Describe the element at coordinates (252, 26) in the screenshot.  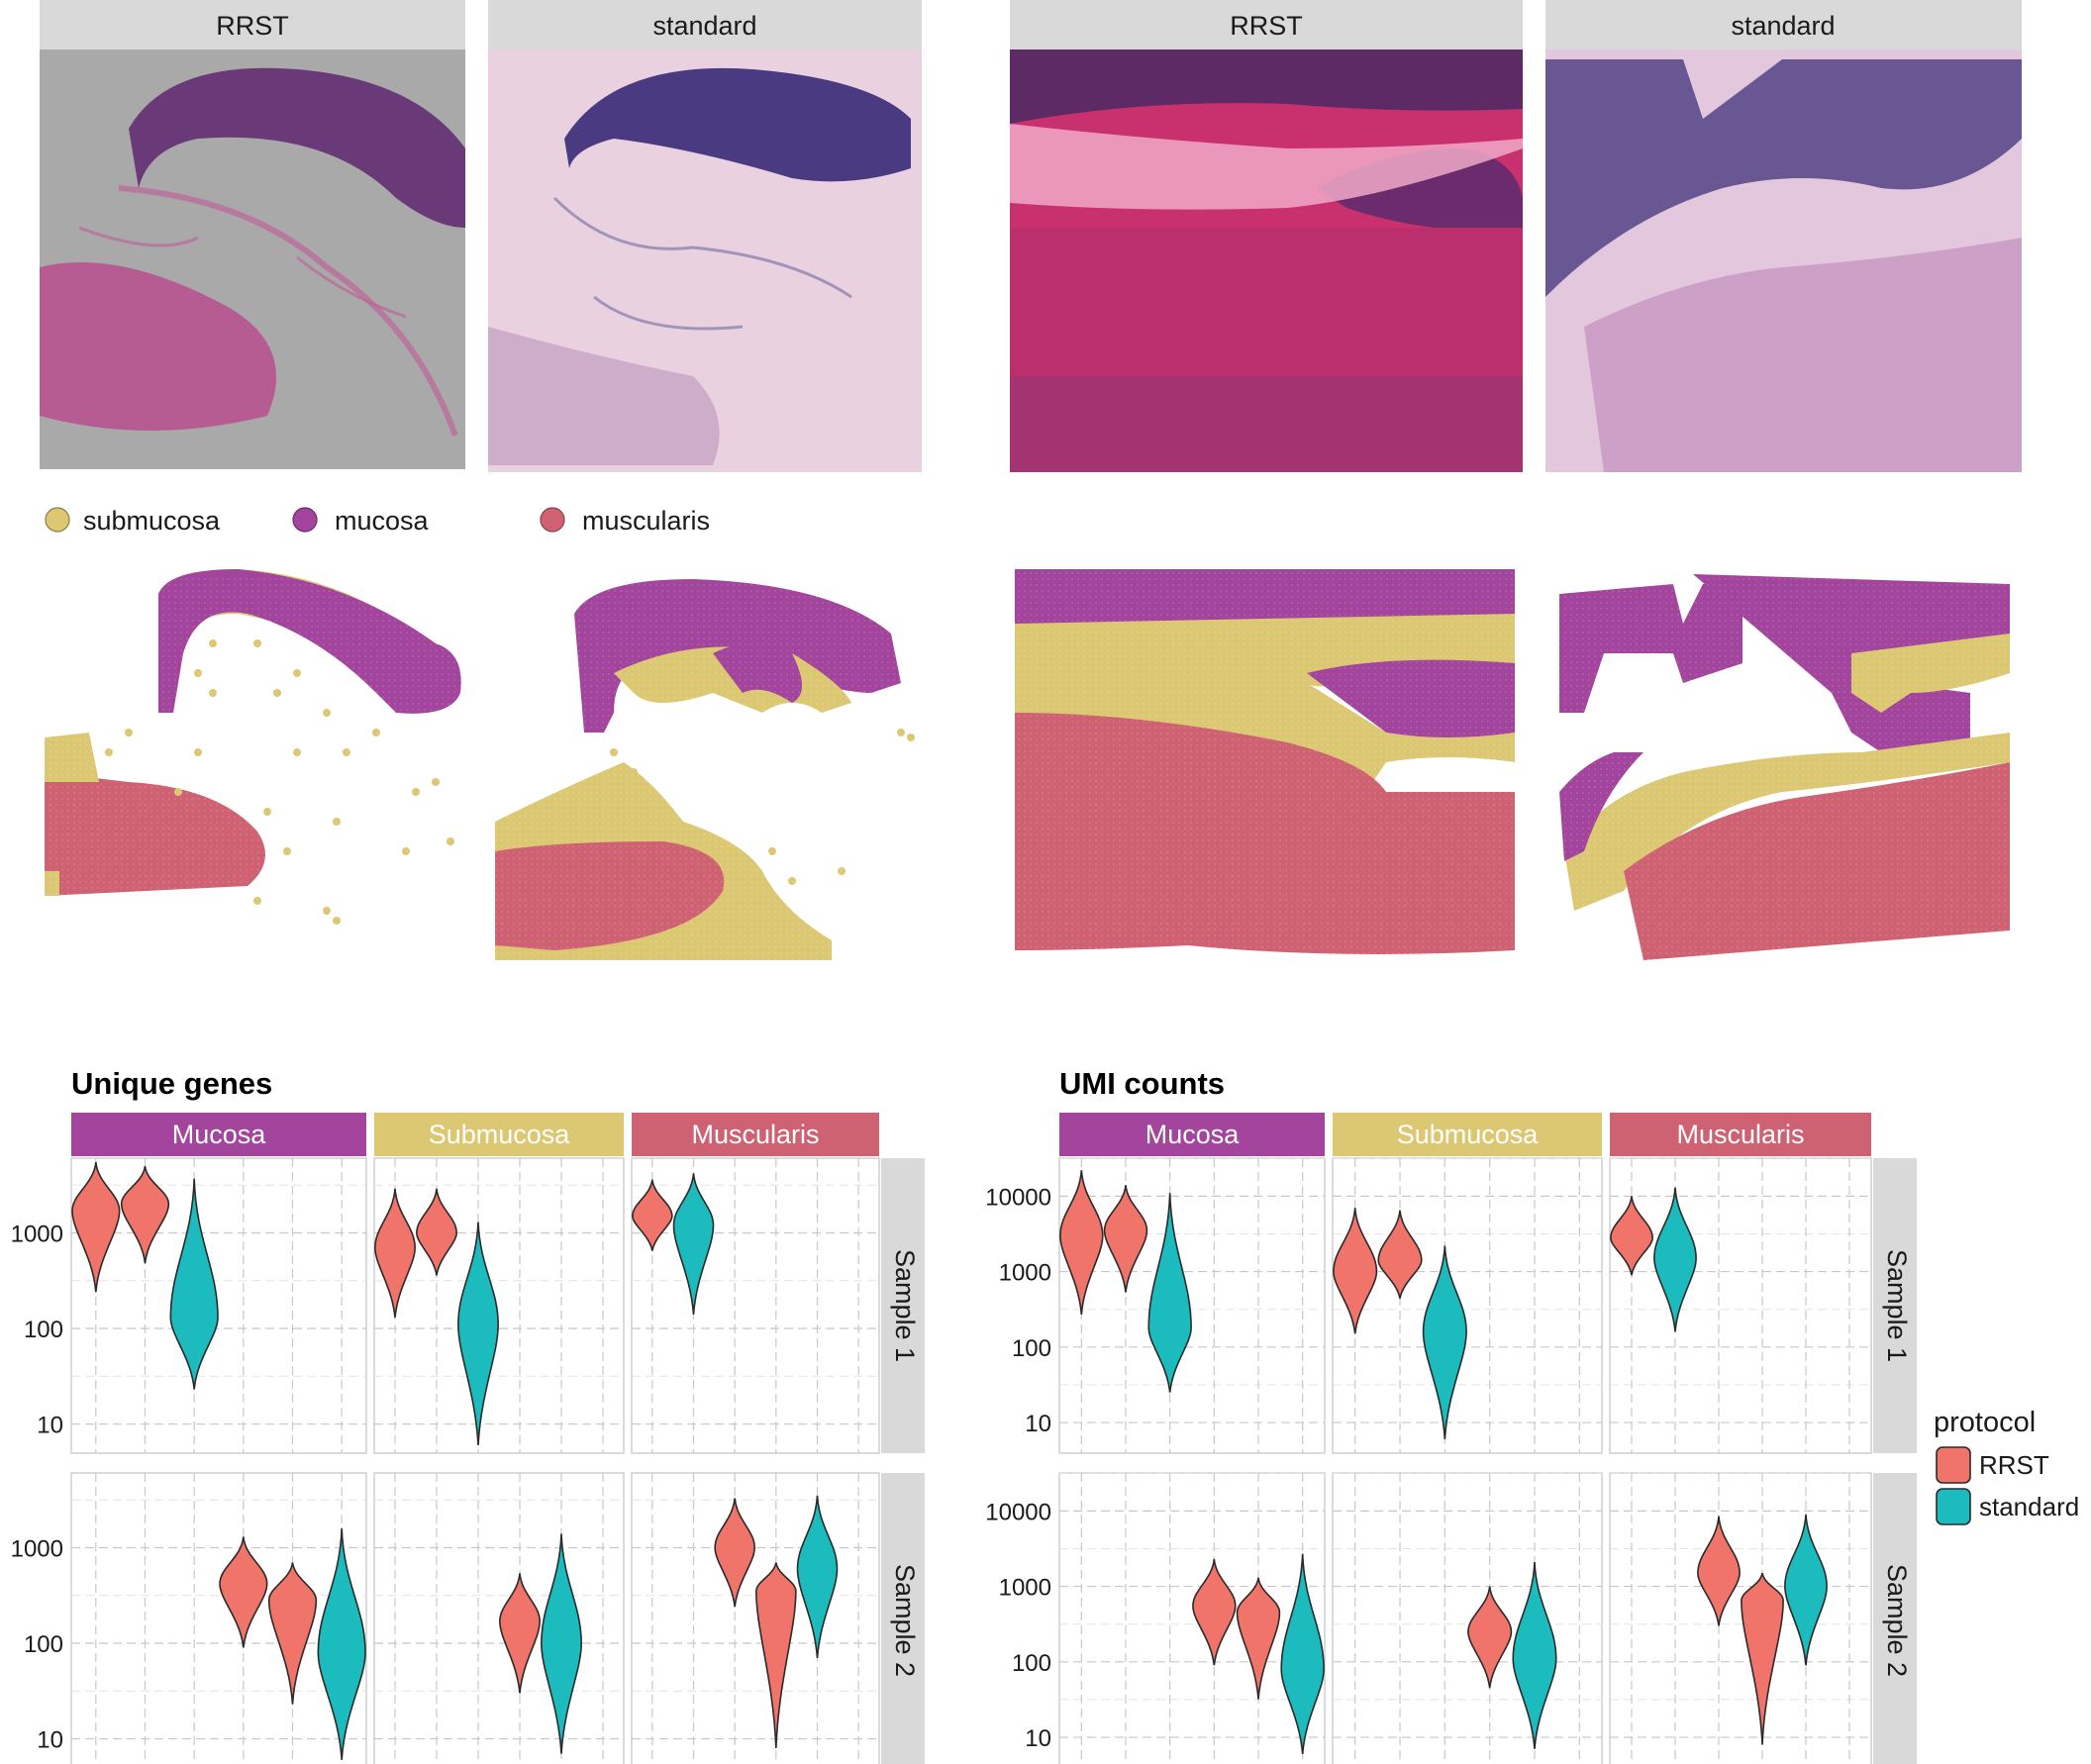
I see `histology-label-1: RRST` at that location.